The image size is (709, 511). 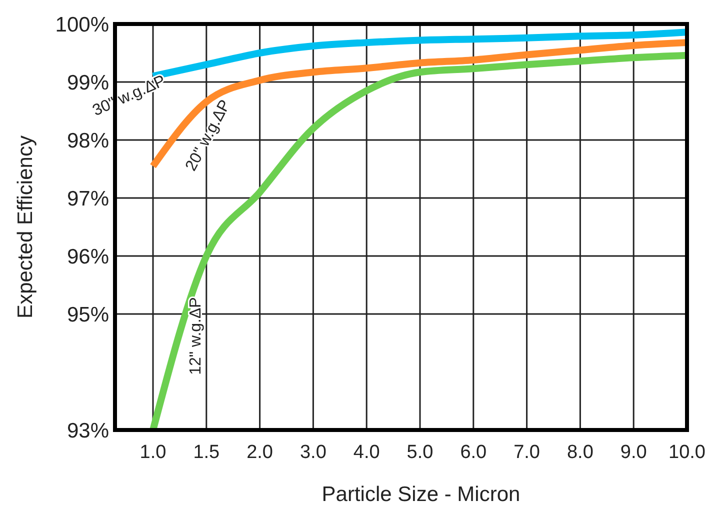 I want to click on text: 12" w.g.ΔP, so click(x=195, y=336).